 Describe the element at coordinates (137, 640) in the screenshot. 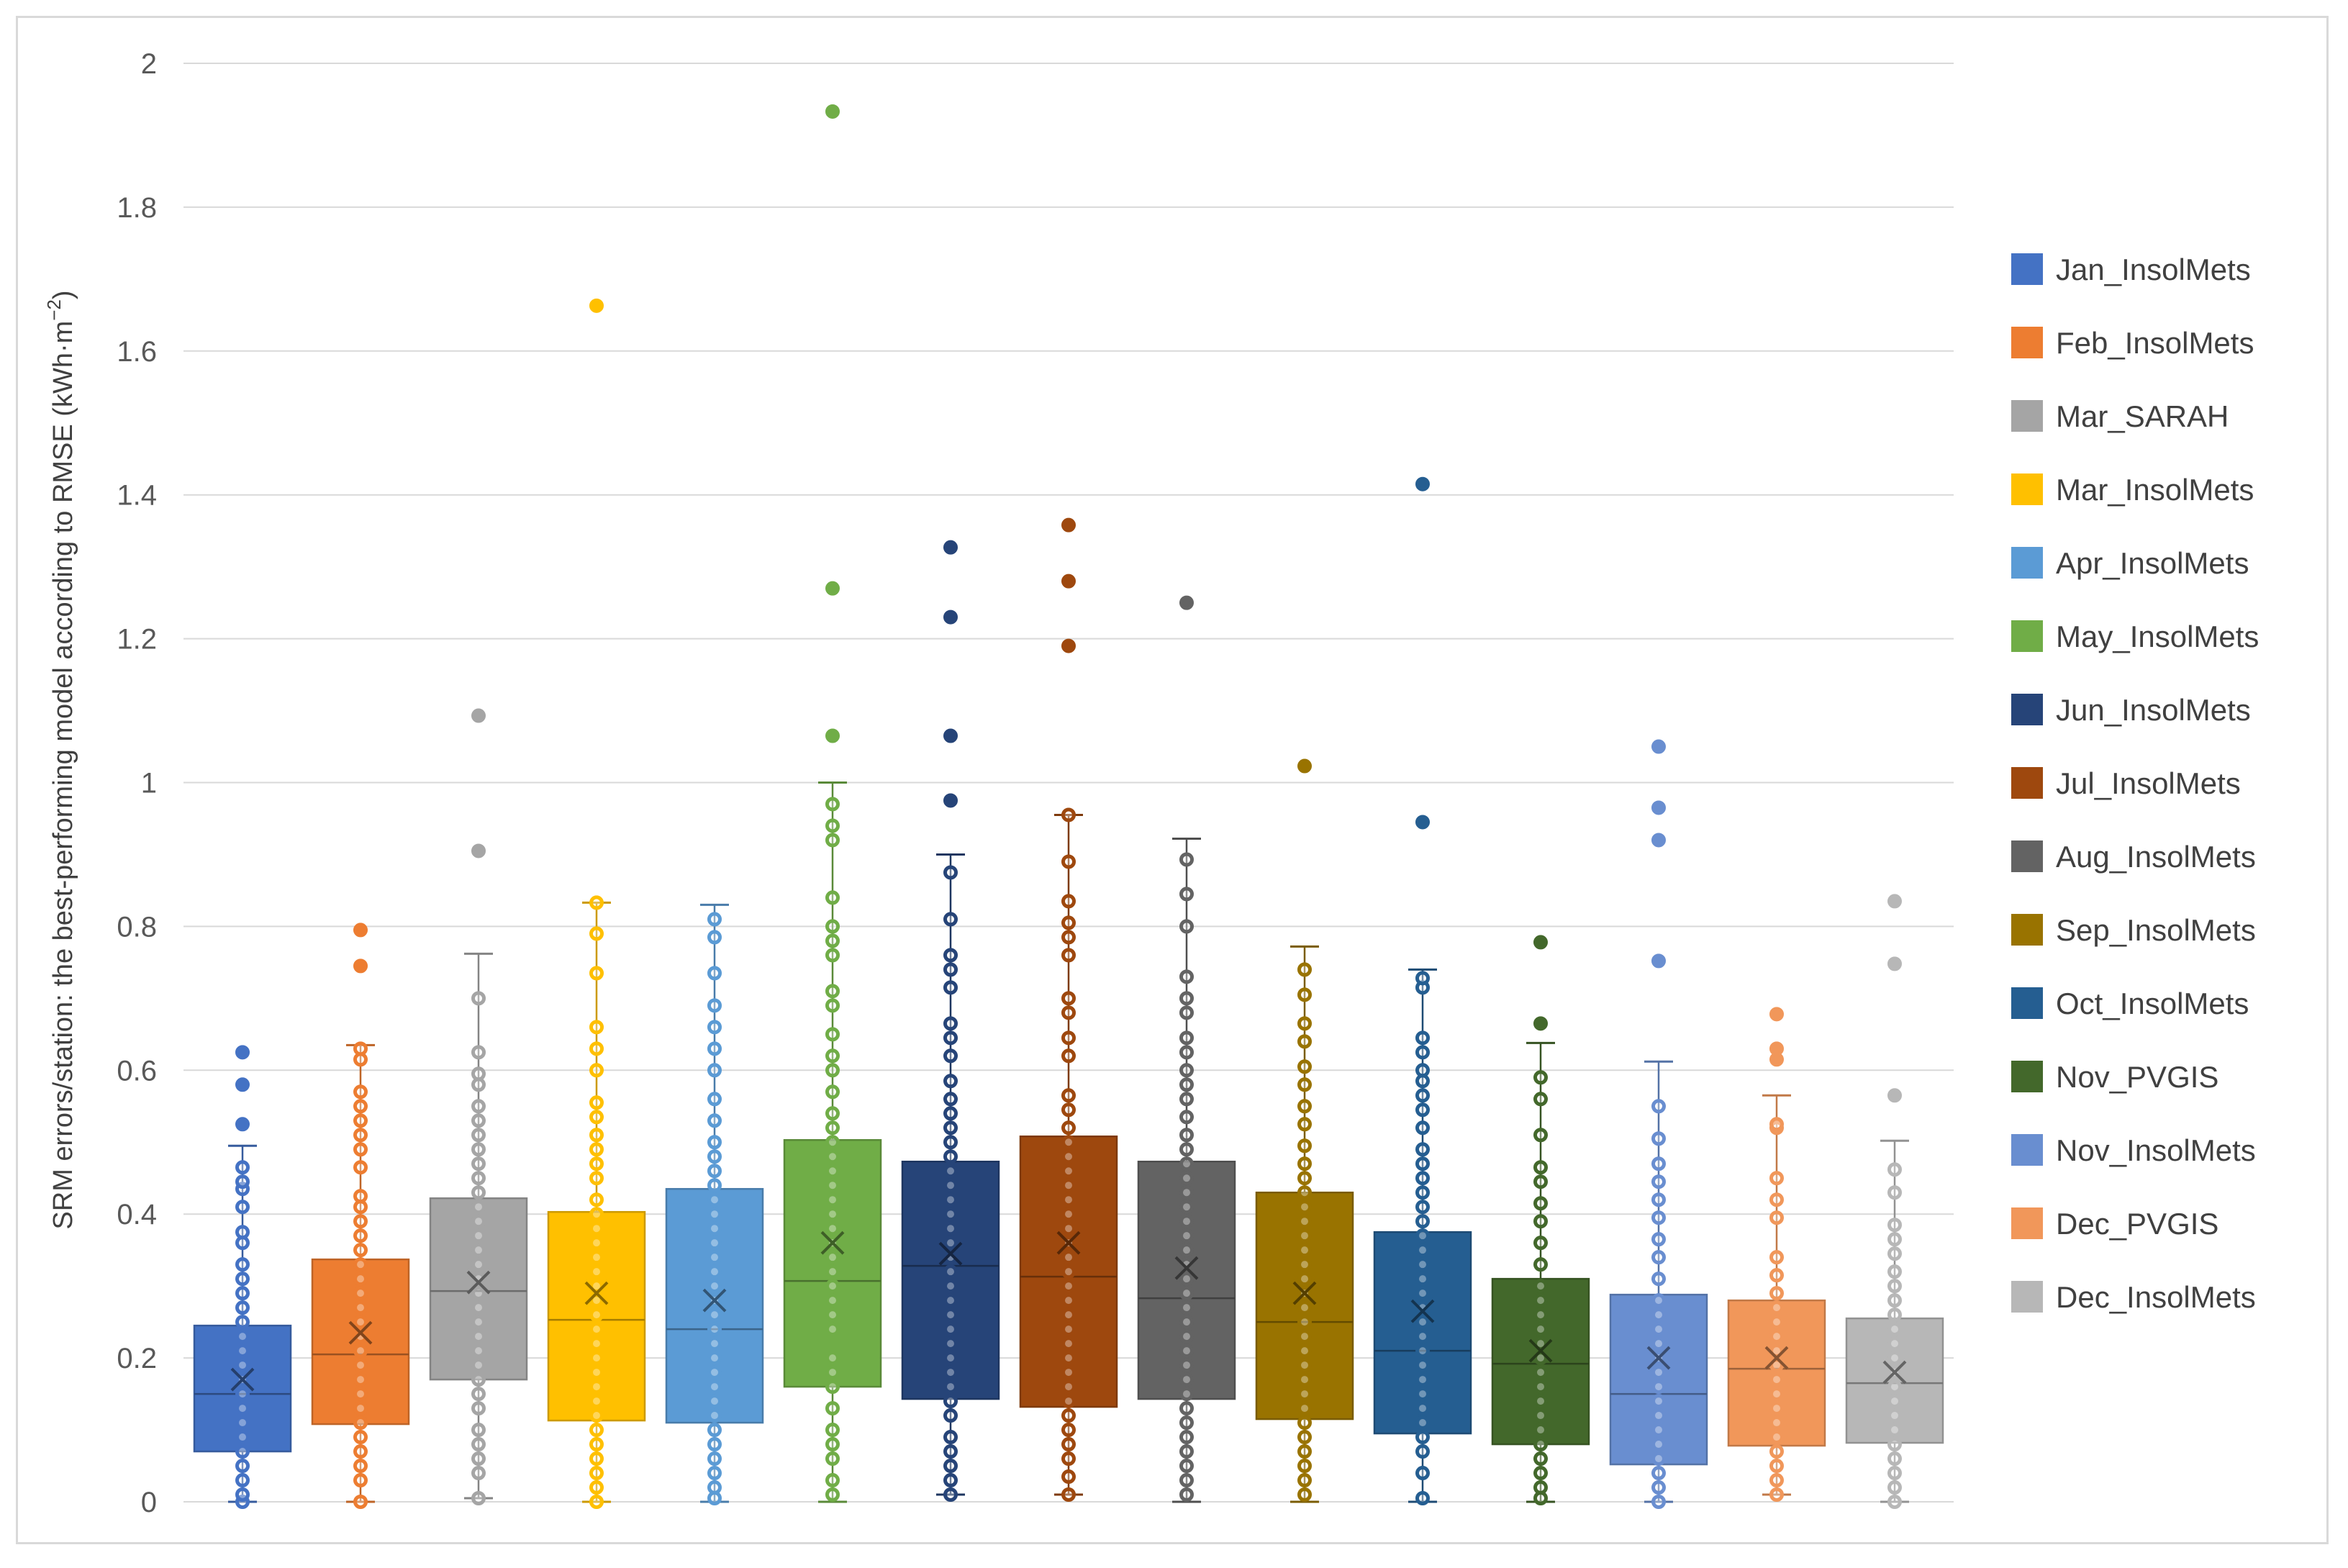

I see `y-tick-label-6: 1.2` at that location.